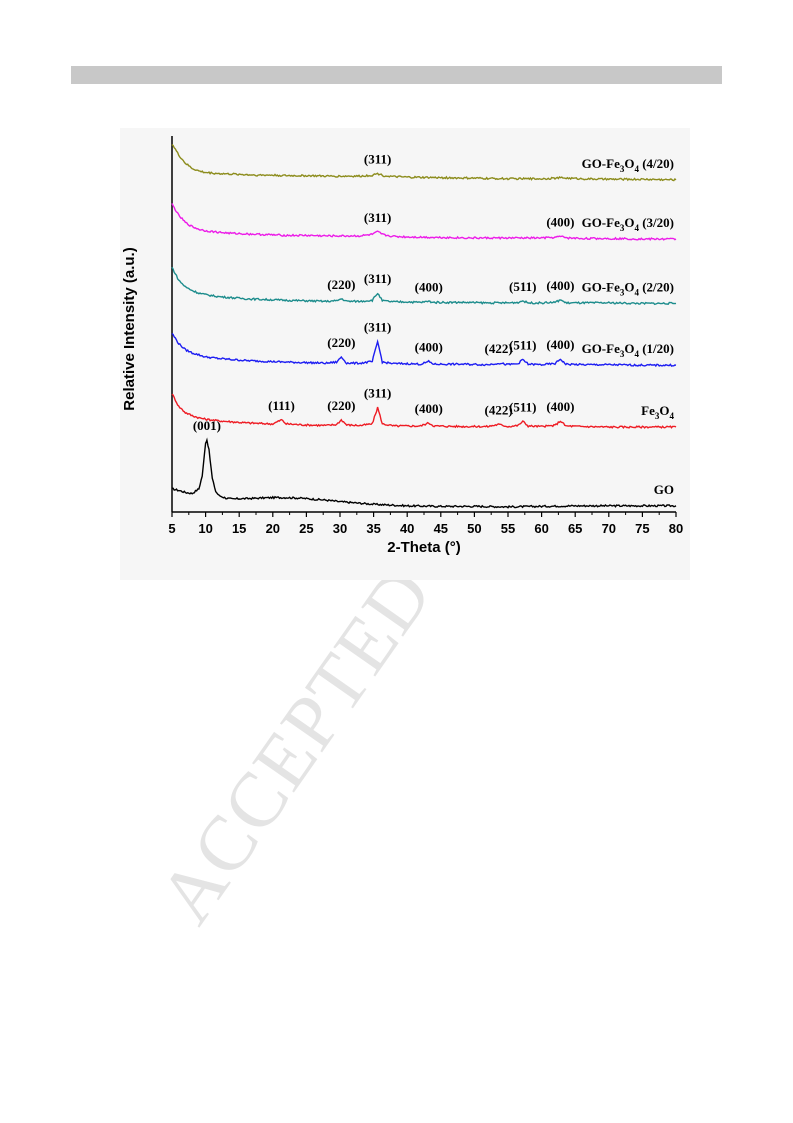 The image size is (793, 1123). Describe the element at coordinates (207, 425) in the screenshot. I see `peak-label: (001)` at that location.